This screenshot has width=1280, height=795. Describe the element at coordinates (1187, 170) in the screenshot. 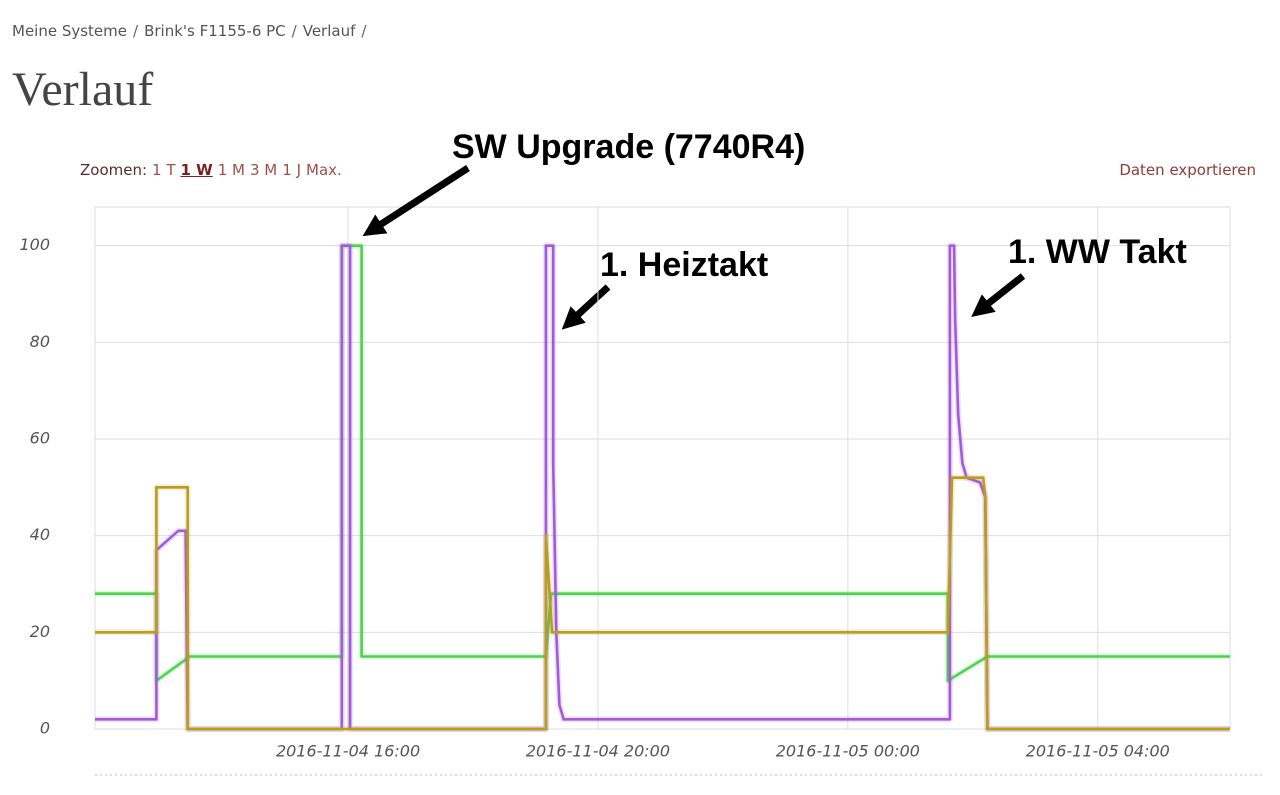

I see `export-link: Daten exportieren` at that location.